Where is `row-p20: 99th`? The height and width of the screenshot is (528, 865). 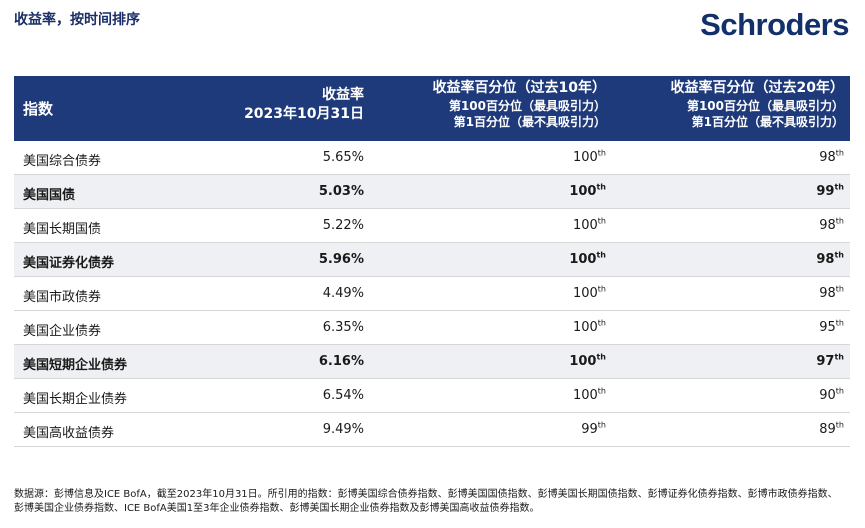 row-p20: 99th is located at coordinates (830, 190).